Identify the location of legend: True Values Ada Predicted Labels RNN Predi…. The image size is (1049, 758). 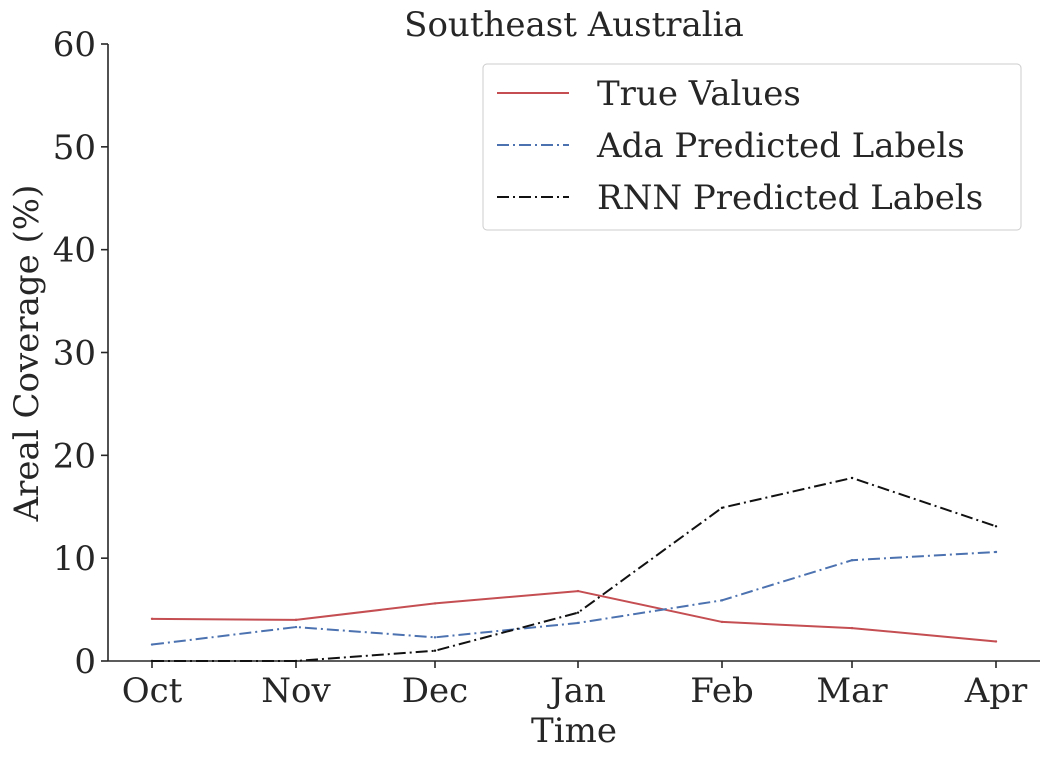
(752, 147).